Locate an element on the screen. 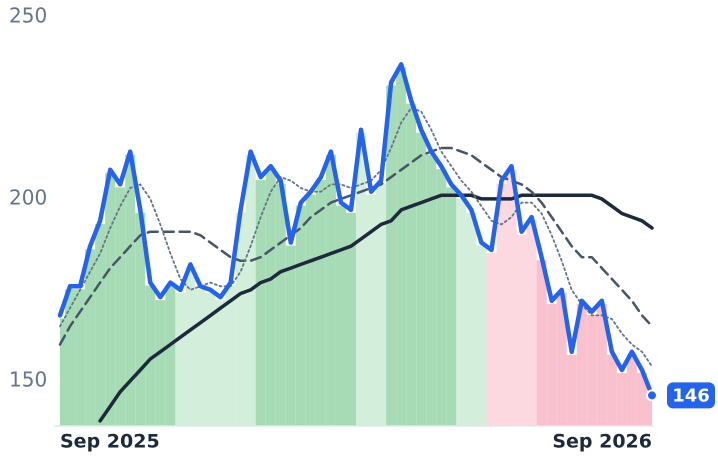 Image resolution: width=718 pixels, height=463 pixels. last-value-badge is located at coordinates (691, 395).